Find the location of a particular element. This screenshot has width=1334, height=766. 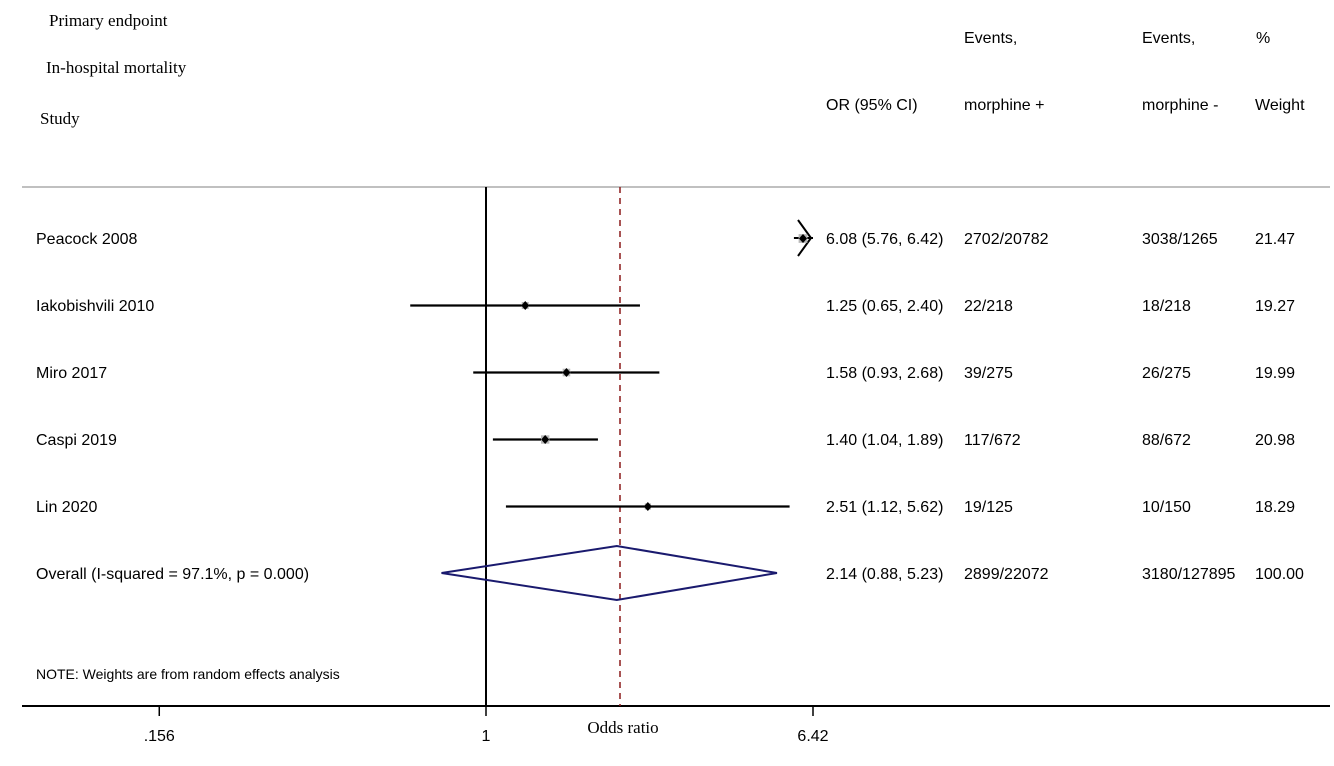

header-events-plus-bottom: morphine + is located at coordinates (1004, 105).